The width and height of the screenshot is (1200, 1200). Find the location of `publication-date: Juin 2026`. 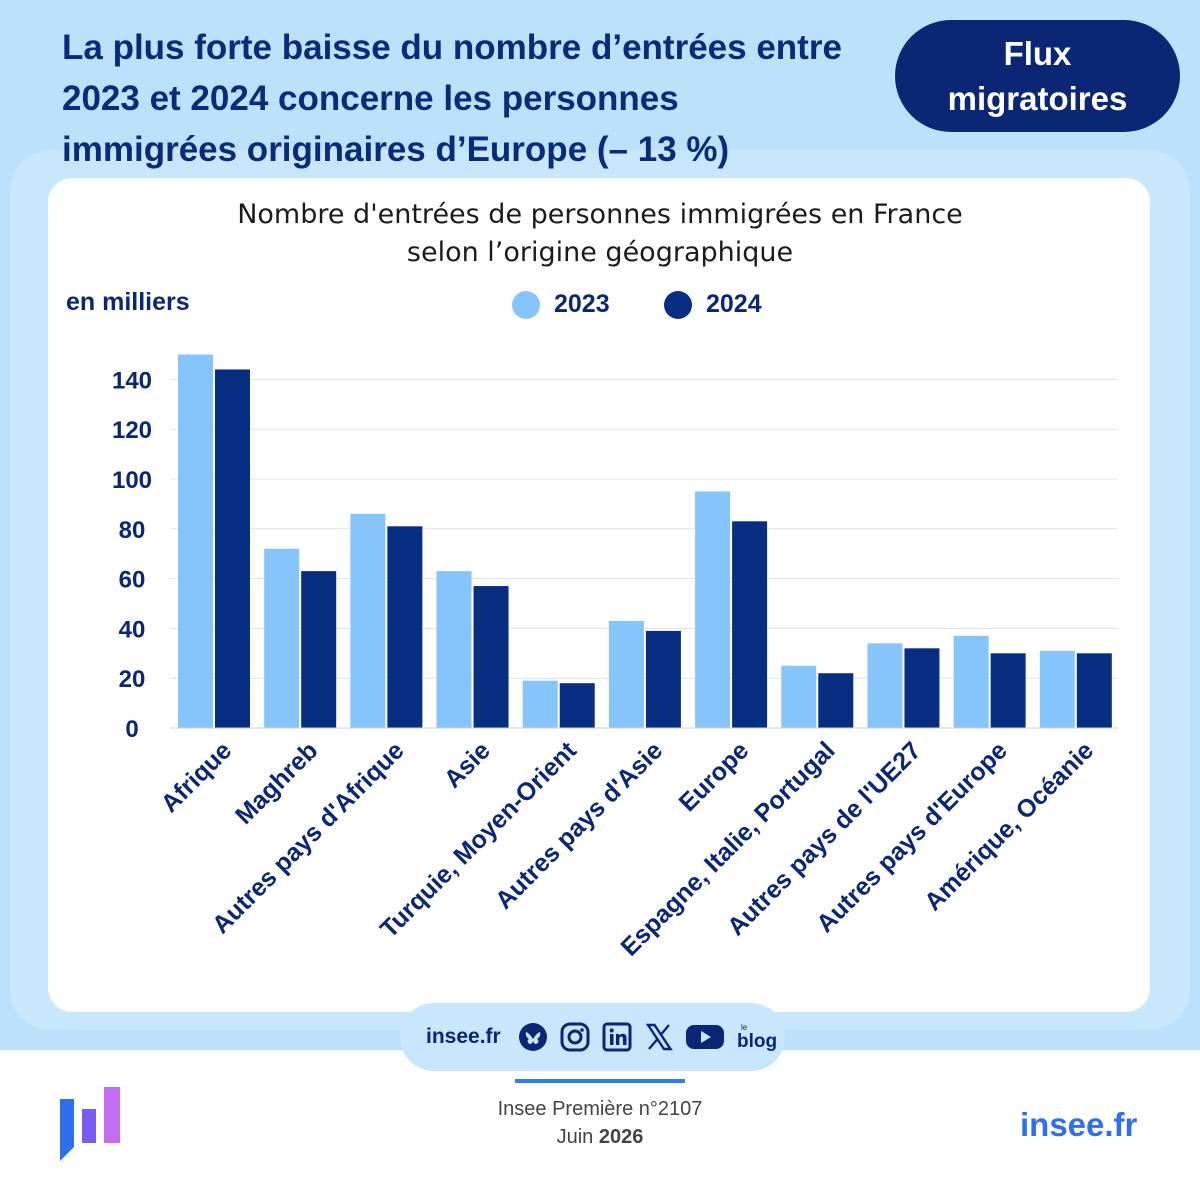

publication-date: Juin 2026 is located at coordinates (600, 1137).